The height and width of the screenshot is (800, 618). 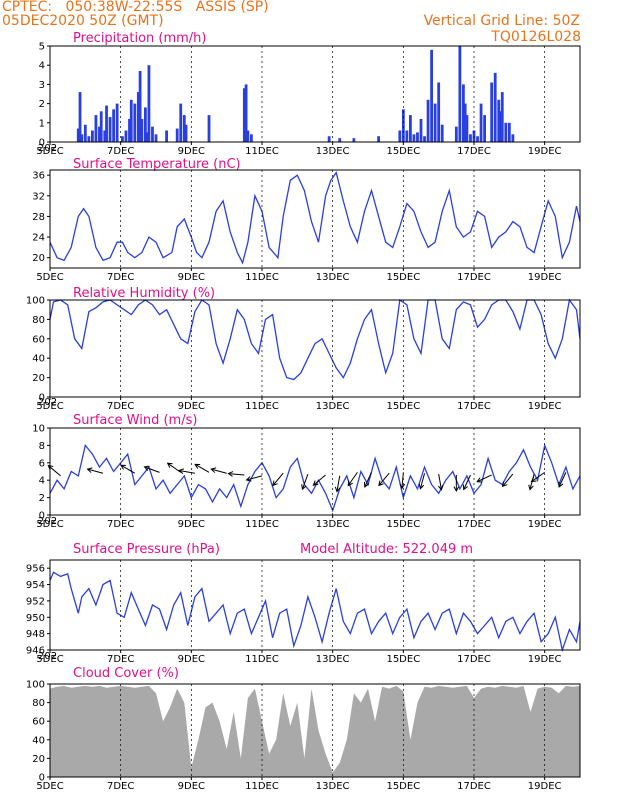 I want to click on y-tick-label: 40, so click(x=38, y=359).